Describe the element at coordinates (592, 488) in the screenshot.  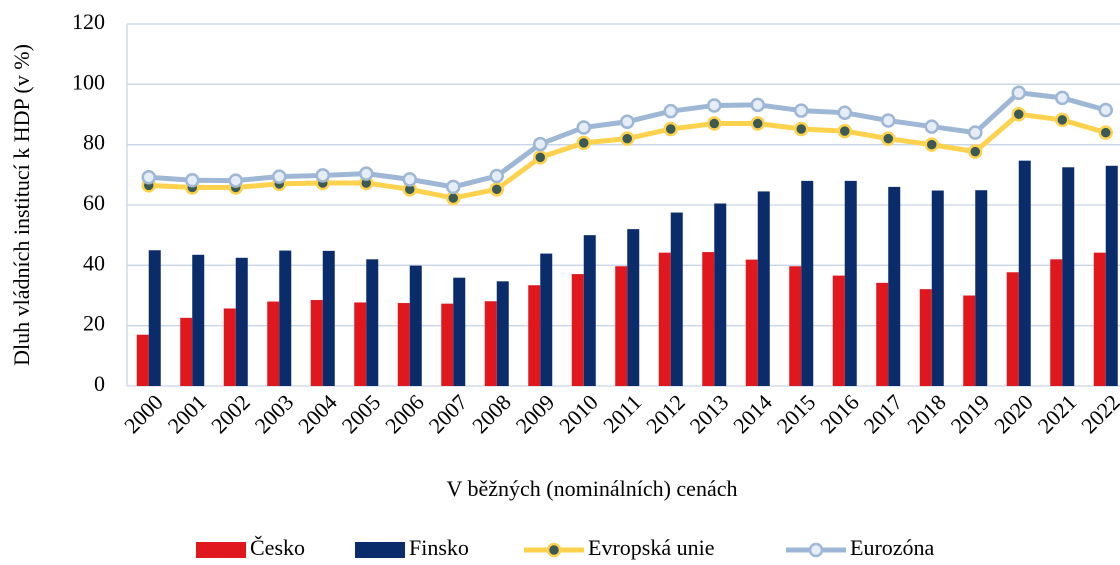
I see `x-axis-title: V běžných (nominálních) cenách` at that location.